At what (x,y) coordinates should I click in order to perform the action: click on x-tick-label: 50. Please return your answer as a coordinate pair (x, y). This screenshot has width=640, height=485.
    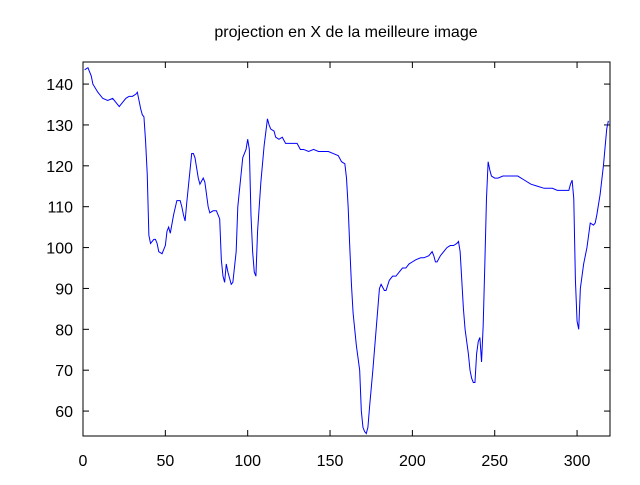
    Looking at the image, I should click on (165, 461).